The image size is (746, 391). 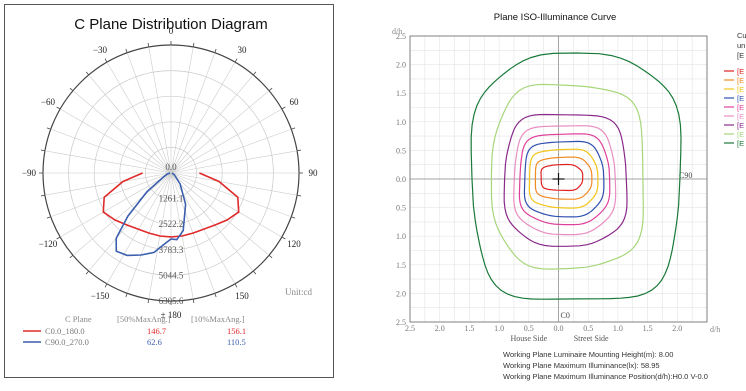 I want to click on chart-title: Plane ISO-Illuminance Curve, so click(x=555, y=17).